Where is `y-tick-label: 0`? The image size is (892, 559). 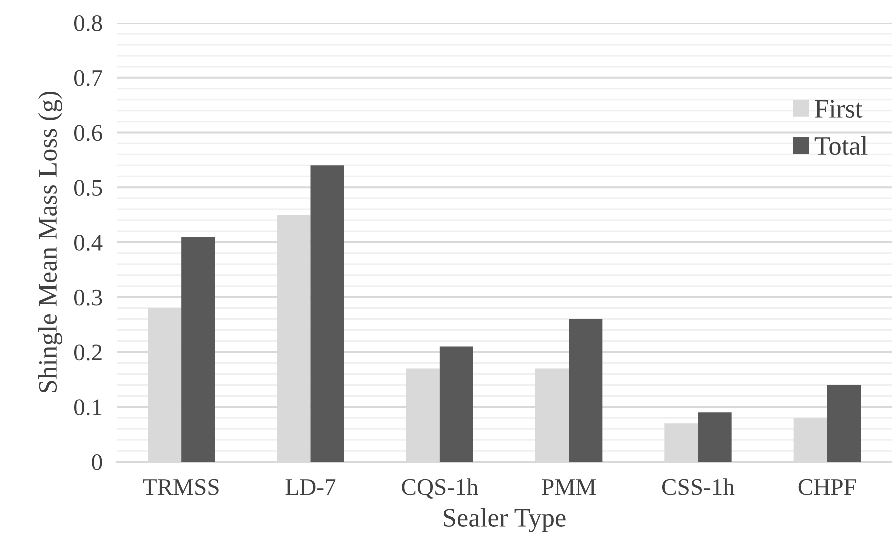 y-tick-label: 0 is located at coordinates (97, 462).